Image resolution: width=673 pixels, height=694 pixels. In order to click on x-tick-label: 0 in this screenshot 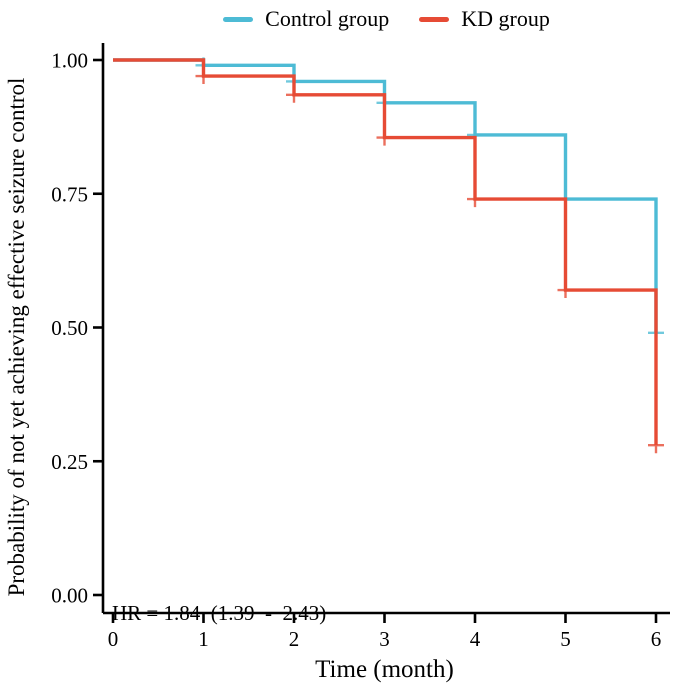, I will do `click(113, 639)`.